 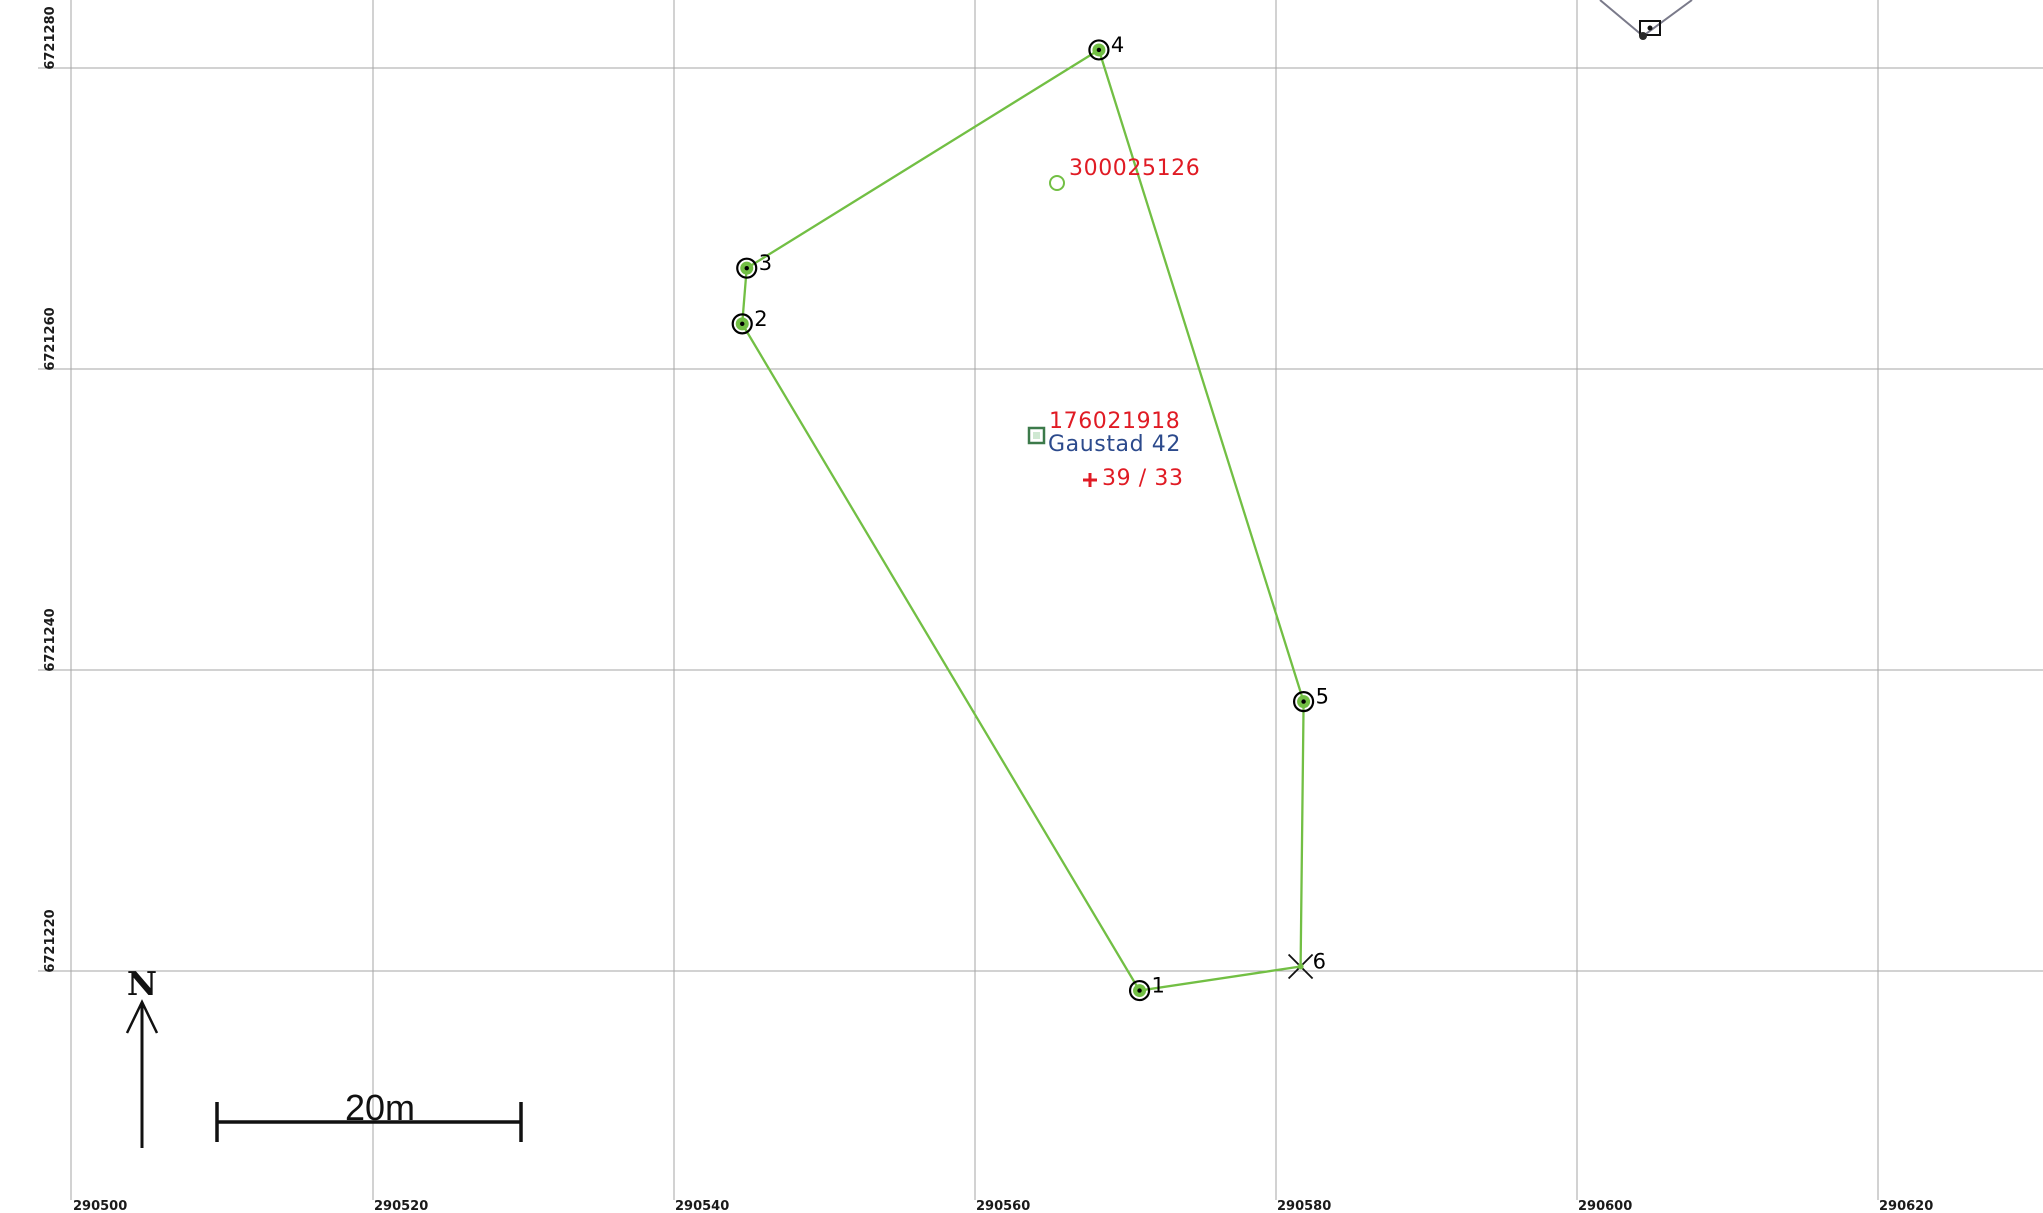 I want to click on scale-bar-label: 20m, so click(x=380, y=1107).